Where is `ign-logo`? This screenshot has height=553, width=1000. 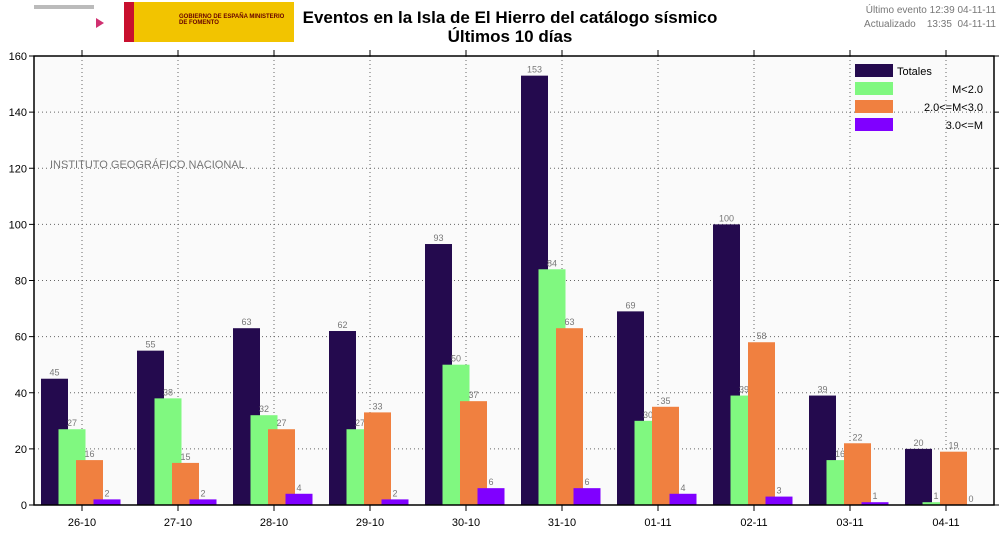
ign-logo is located at coordinates (76, 22).